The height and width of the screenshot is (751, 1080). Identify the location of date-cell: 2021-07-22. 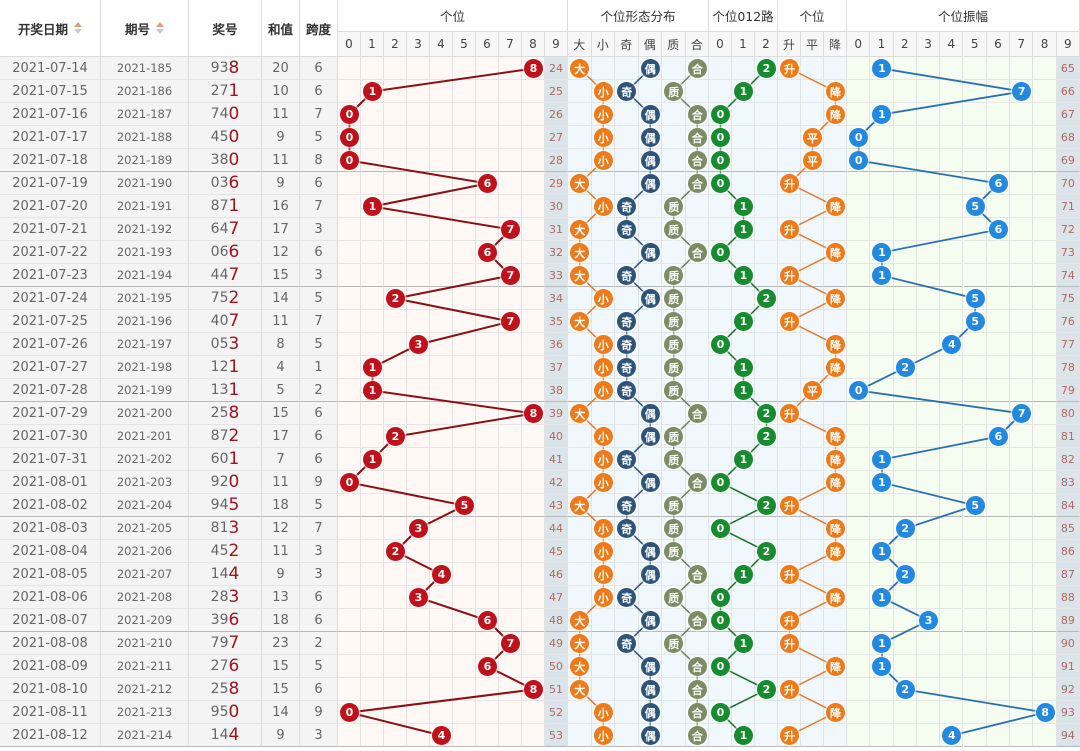
(50, 252).